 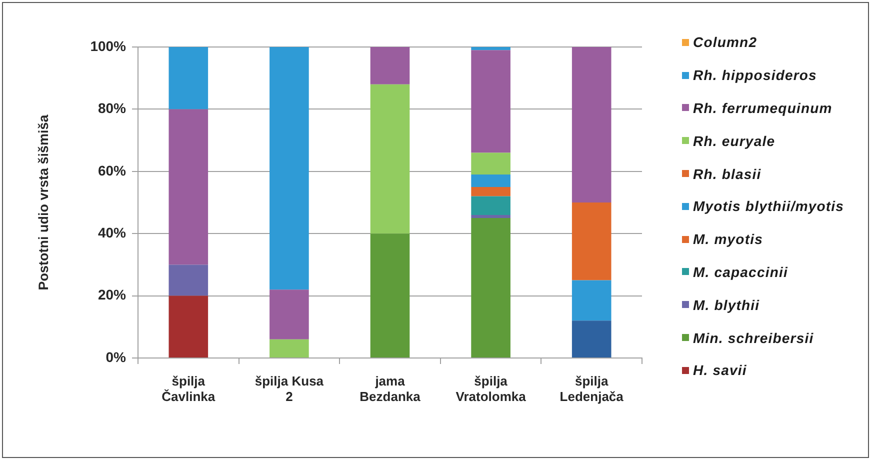 I want to click on legend-label: Rh. ferrumequinum, so click(x=762, y=108).